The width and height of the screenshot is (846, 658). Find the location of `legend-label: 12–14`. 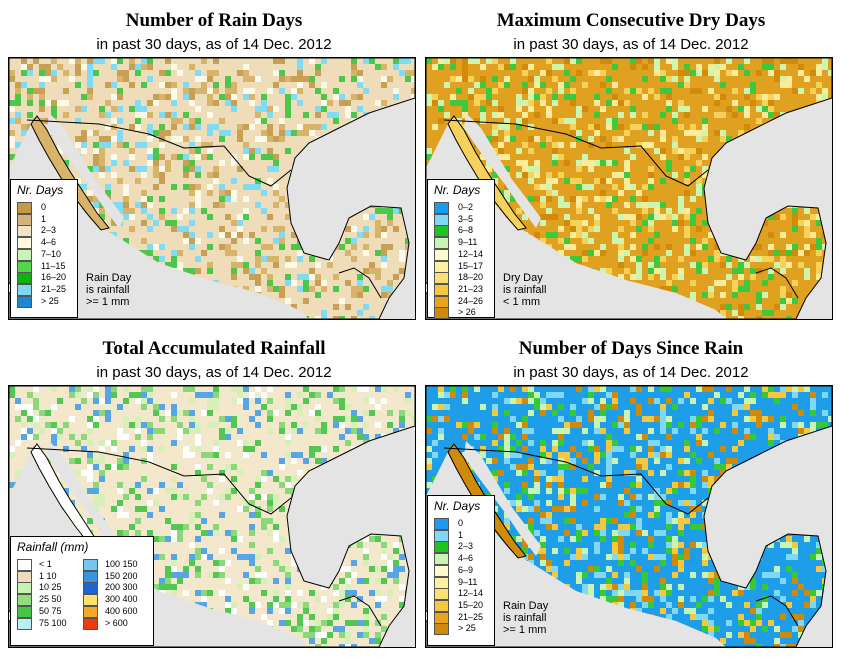

legend-label: 12–14 is located at coordinates (471, 253).